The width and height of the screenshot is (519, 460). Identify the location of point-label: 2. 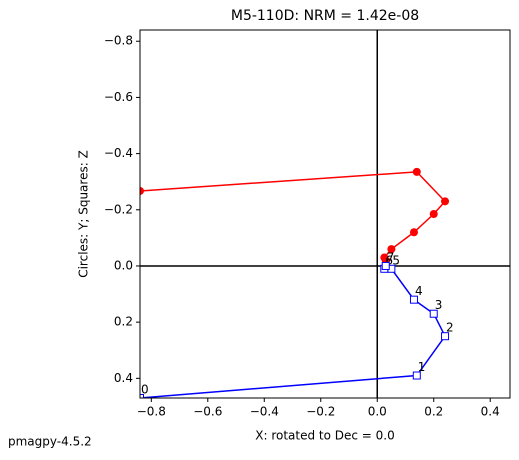
(450, 328).